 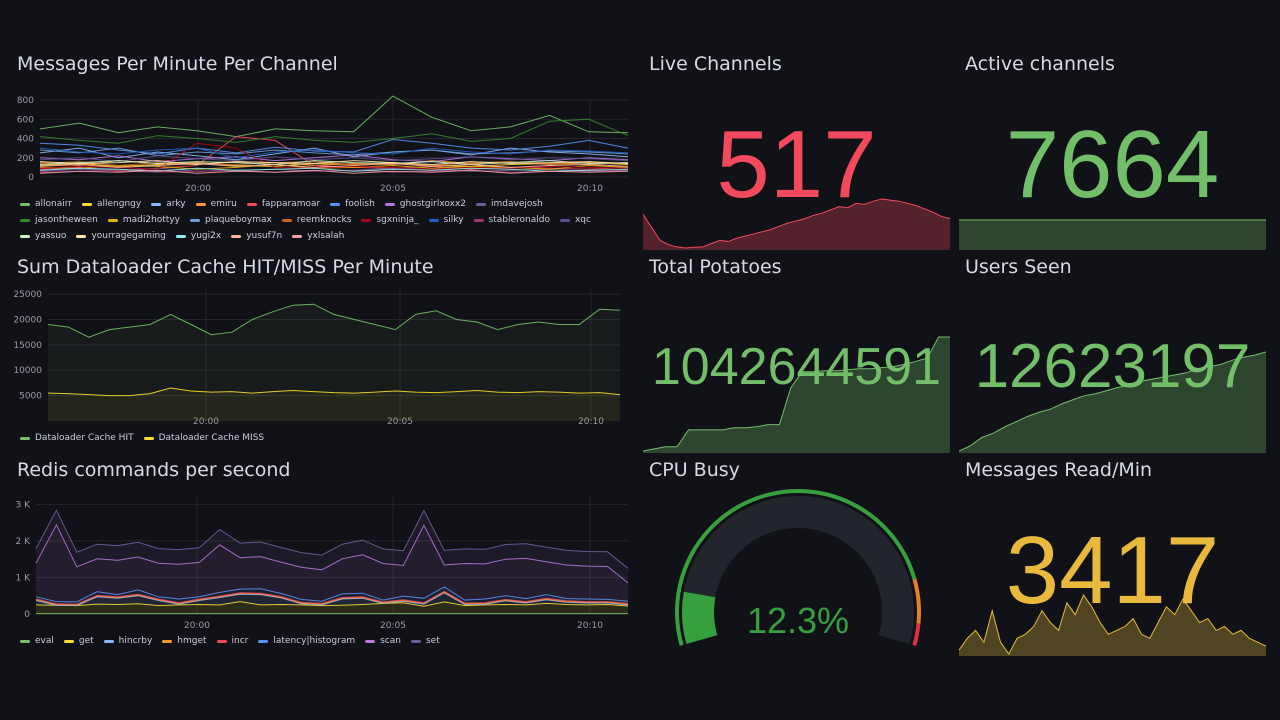 I want to click on legend-item: stableronaldo, so click(x=511, y=220).